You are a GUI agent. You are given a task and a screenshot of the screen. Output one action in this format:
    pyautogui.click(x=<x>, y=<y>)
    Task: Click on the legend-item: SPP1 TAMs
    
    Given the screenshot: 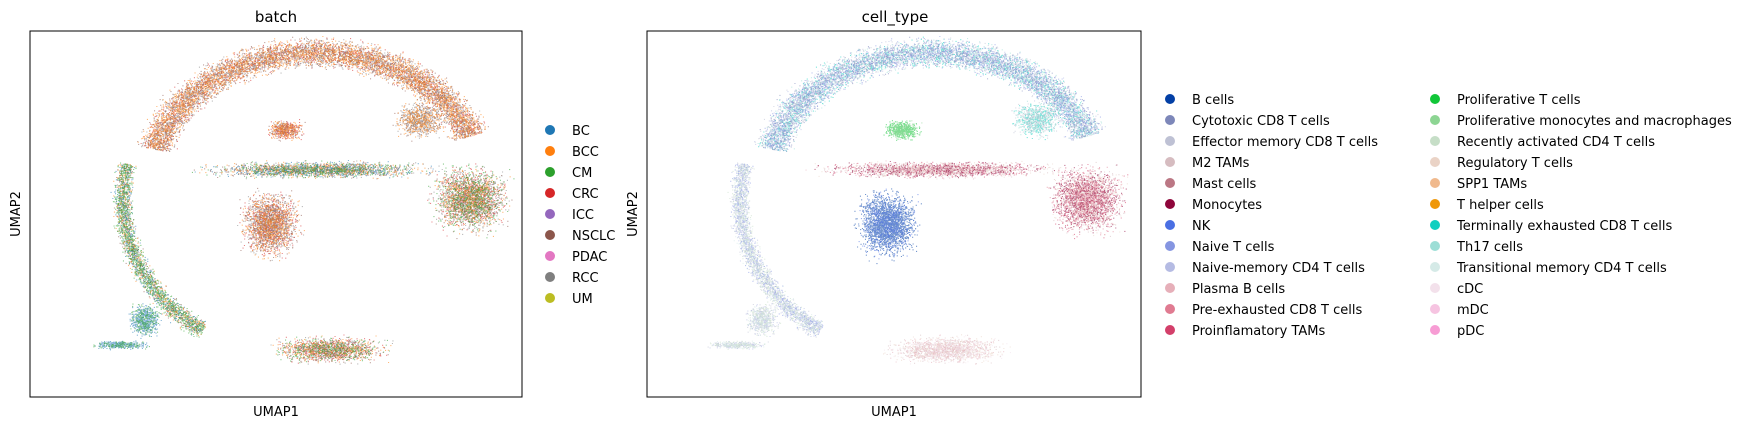 What is the action you would take?
    pyautogui.click(x=1478, y=184)
    